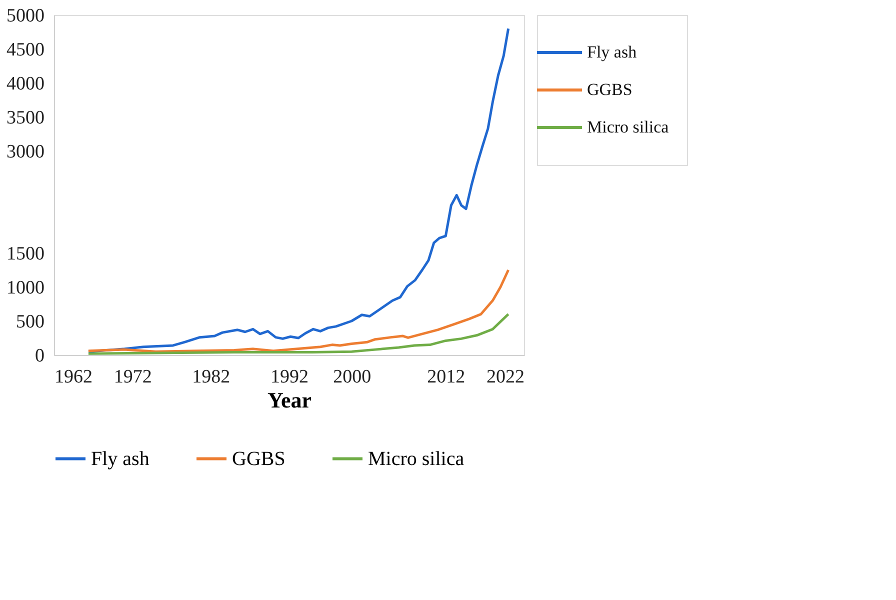  Describe the element at coordinates (609, 89) in the screenshot. I see `text: GGBS` at that location.